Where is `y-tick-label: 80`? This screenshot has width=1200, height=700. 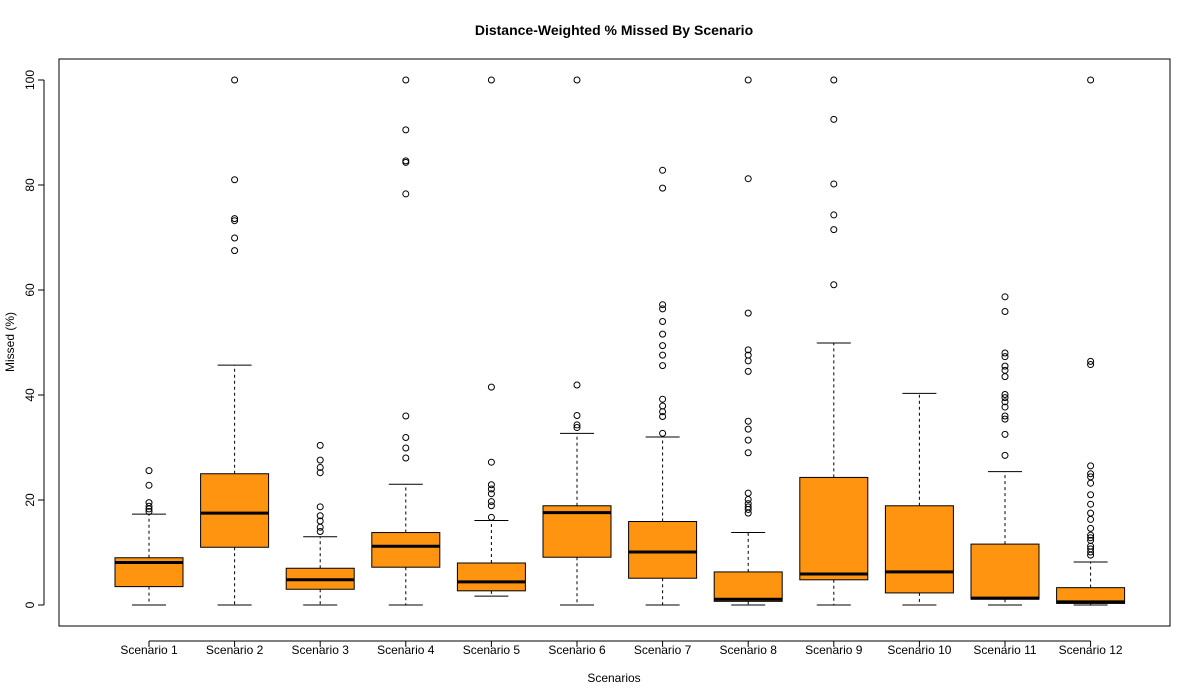
y-tick-label: 80 is located at coordinates (30, 185).